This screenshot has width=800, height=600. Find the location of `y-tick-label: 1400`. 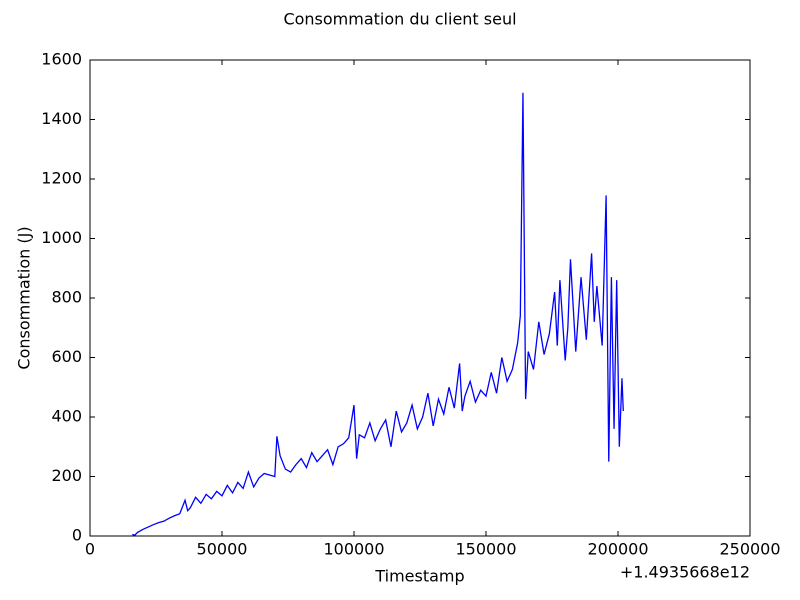

y-tick-label: 1400 is located at coordinates (61, 118).